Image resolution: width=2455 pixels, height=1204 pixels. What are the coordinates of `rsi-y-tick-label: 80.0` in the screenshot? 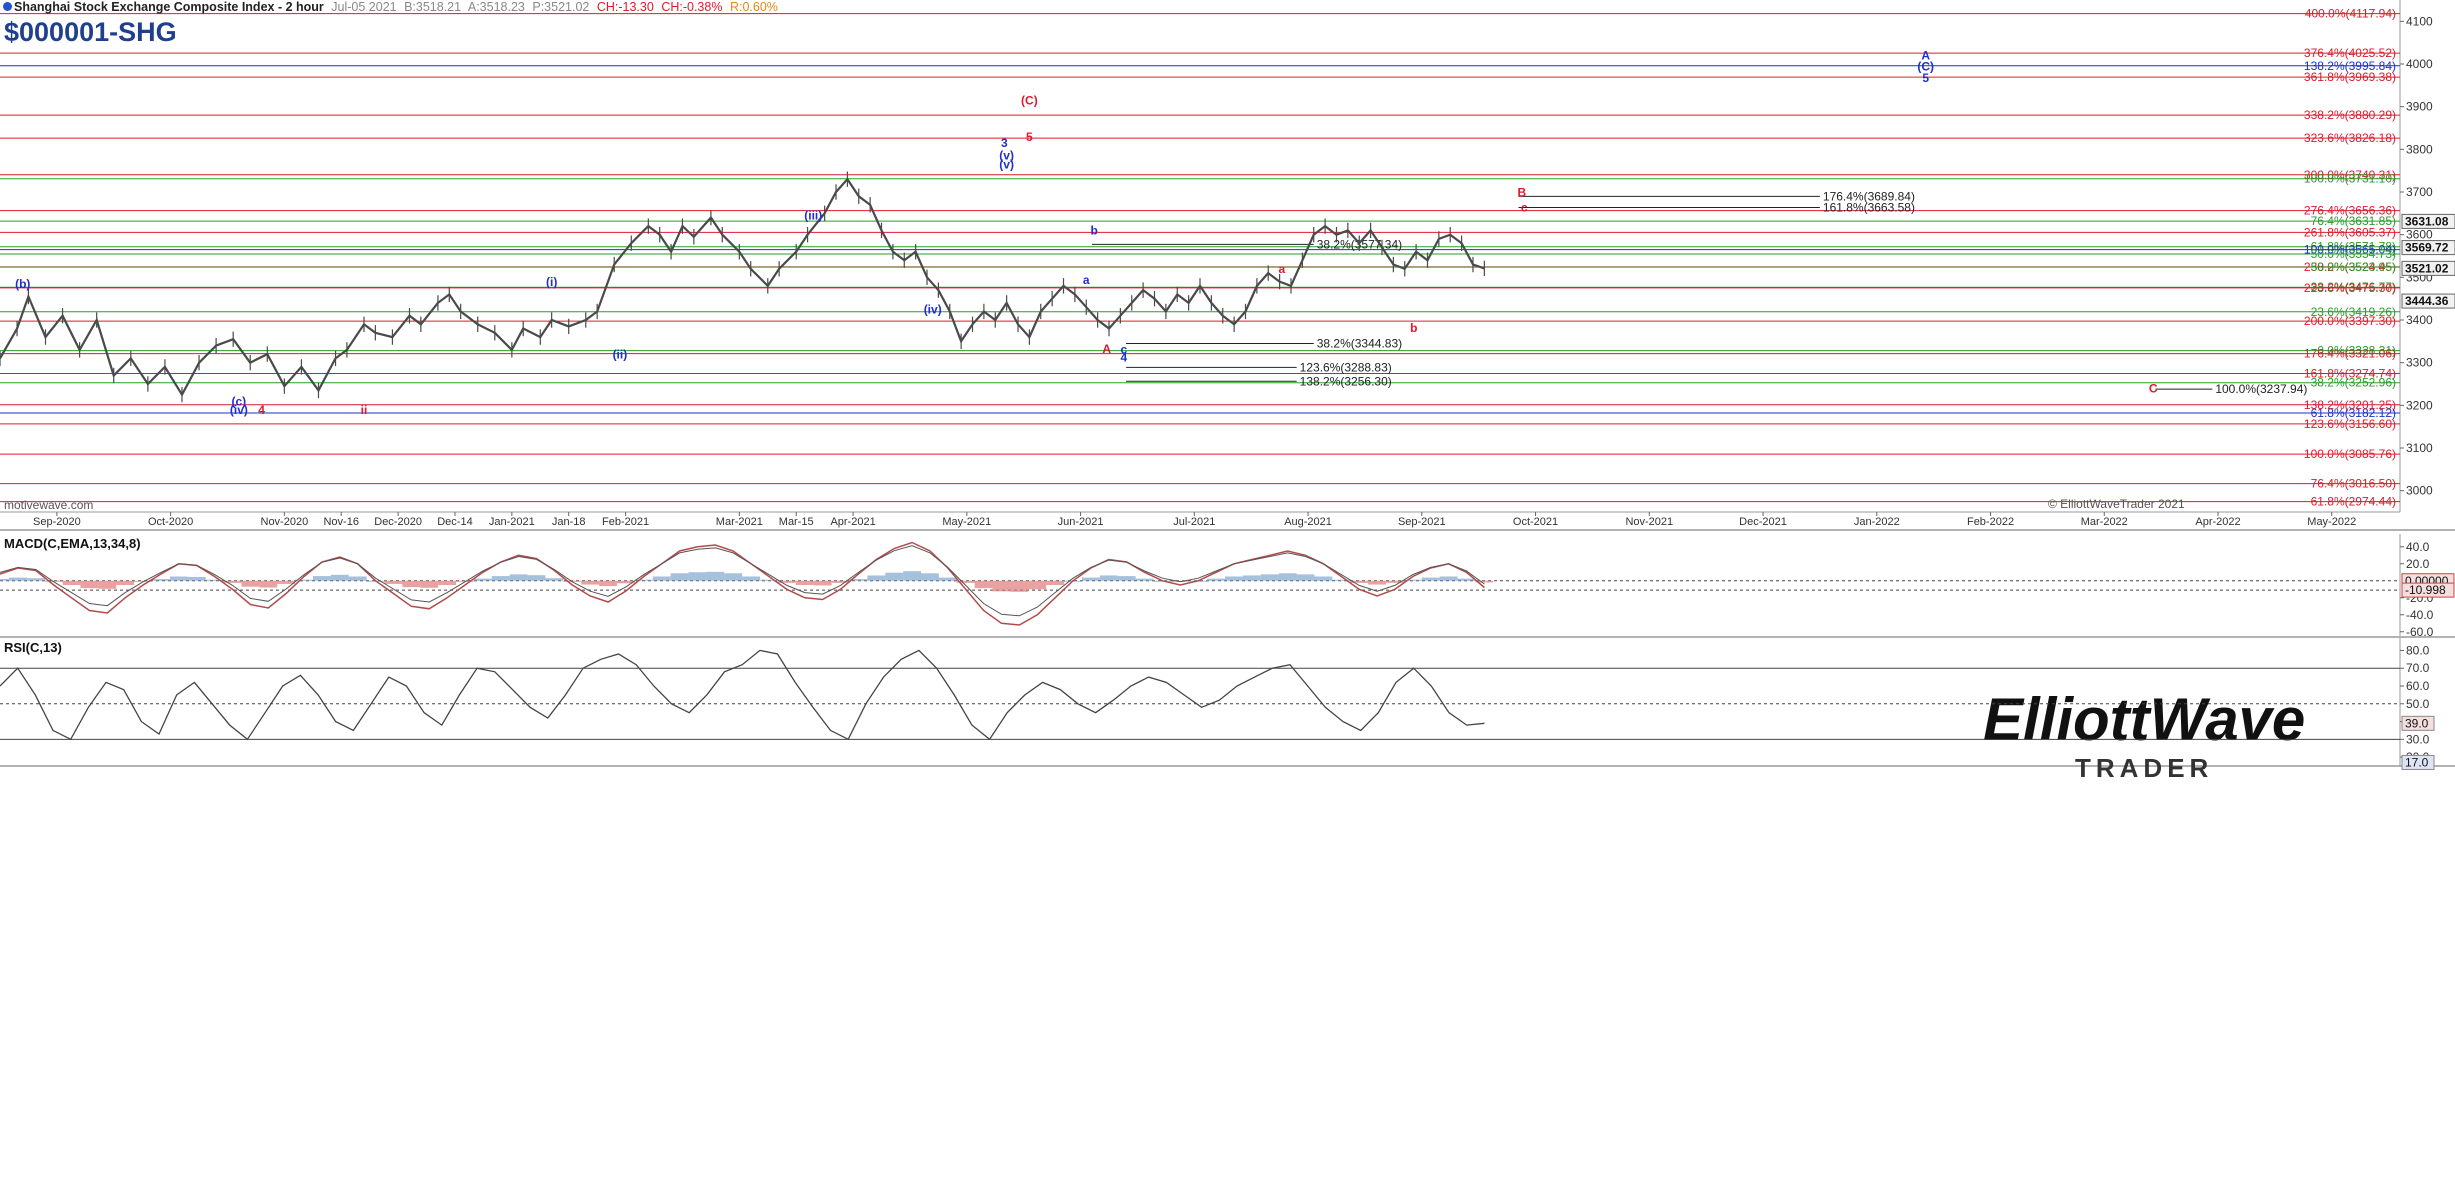 It's located at (2418, 650).